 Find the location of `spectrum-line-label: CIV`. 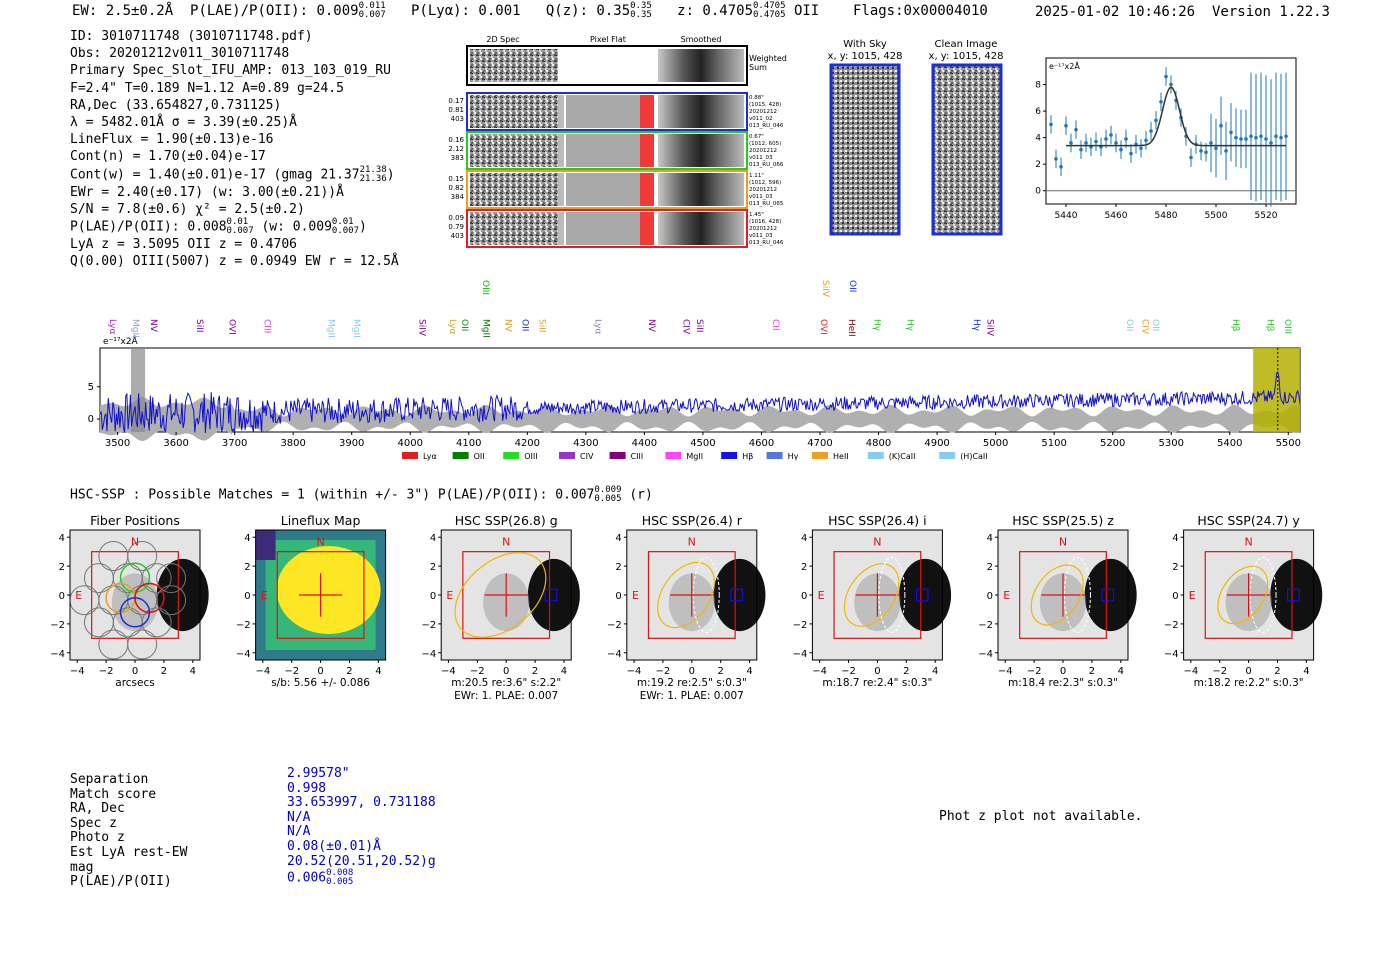

spectrum-line-label: CIV is located at coordinates (686, 327).